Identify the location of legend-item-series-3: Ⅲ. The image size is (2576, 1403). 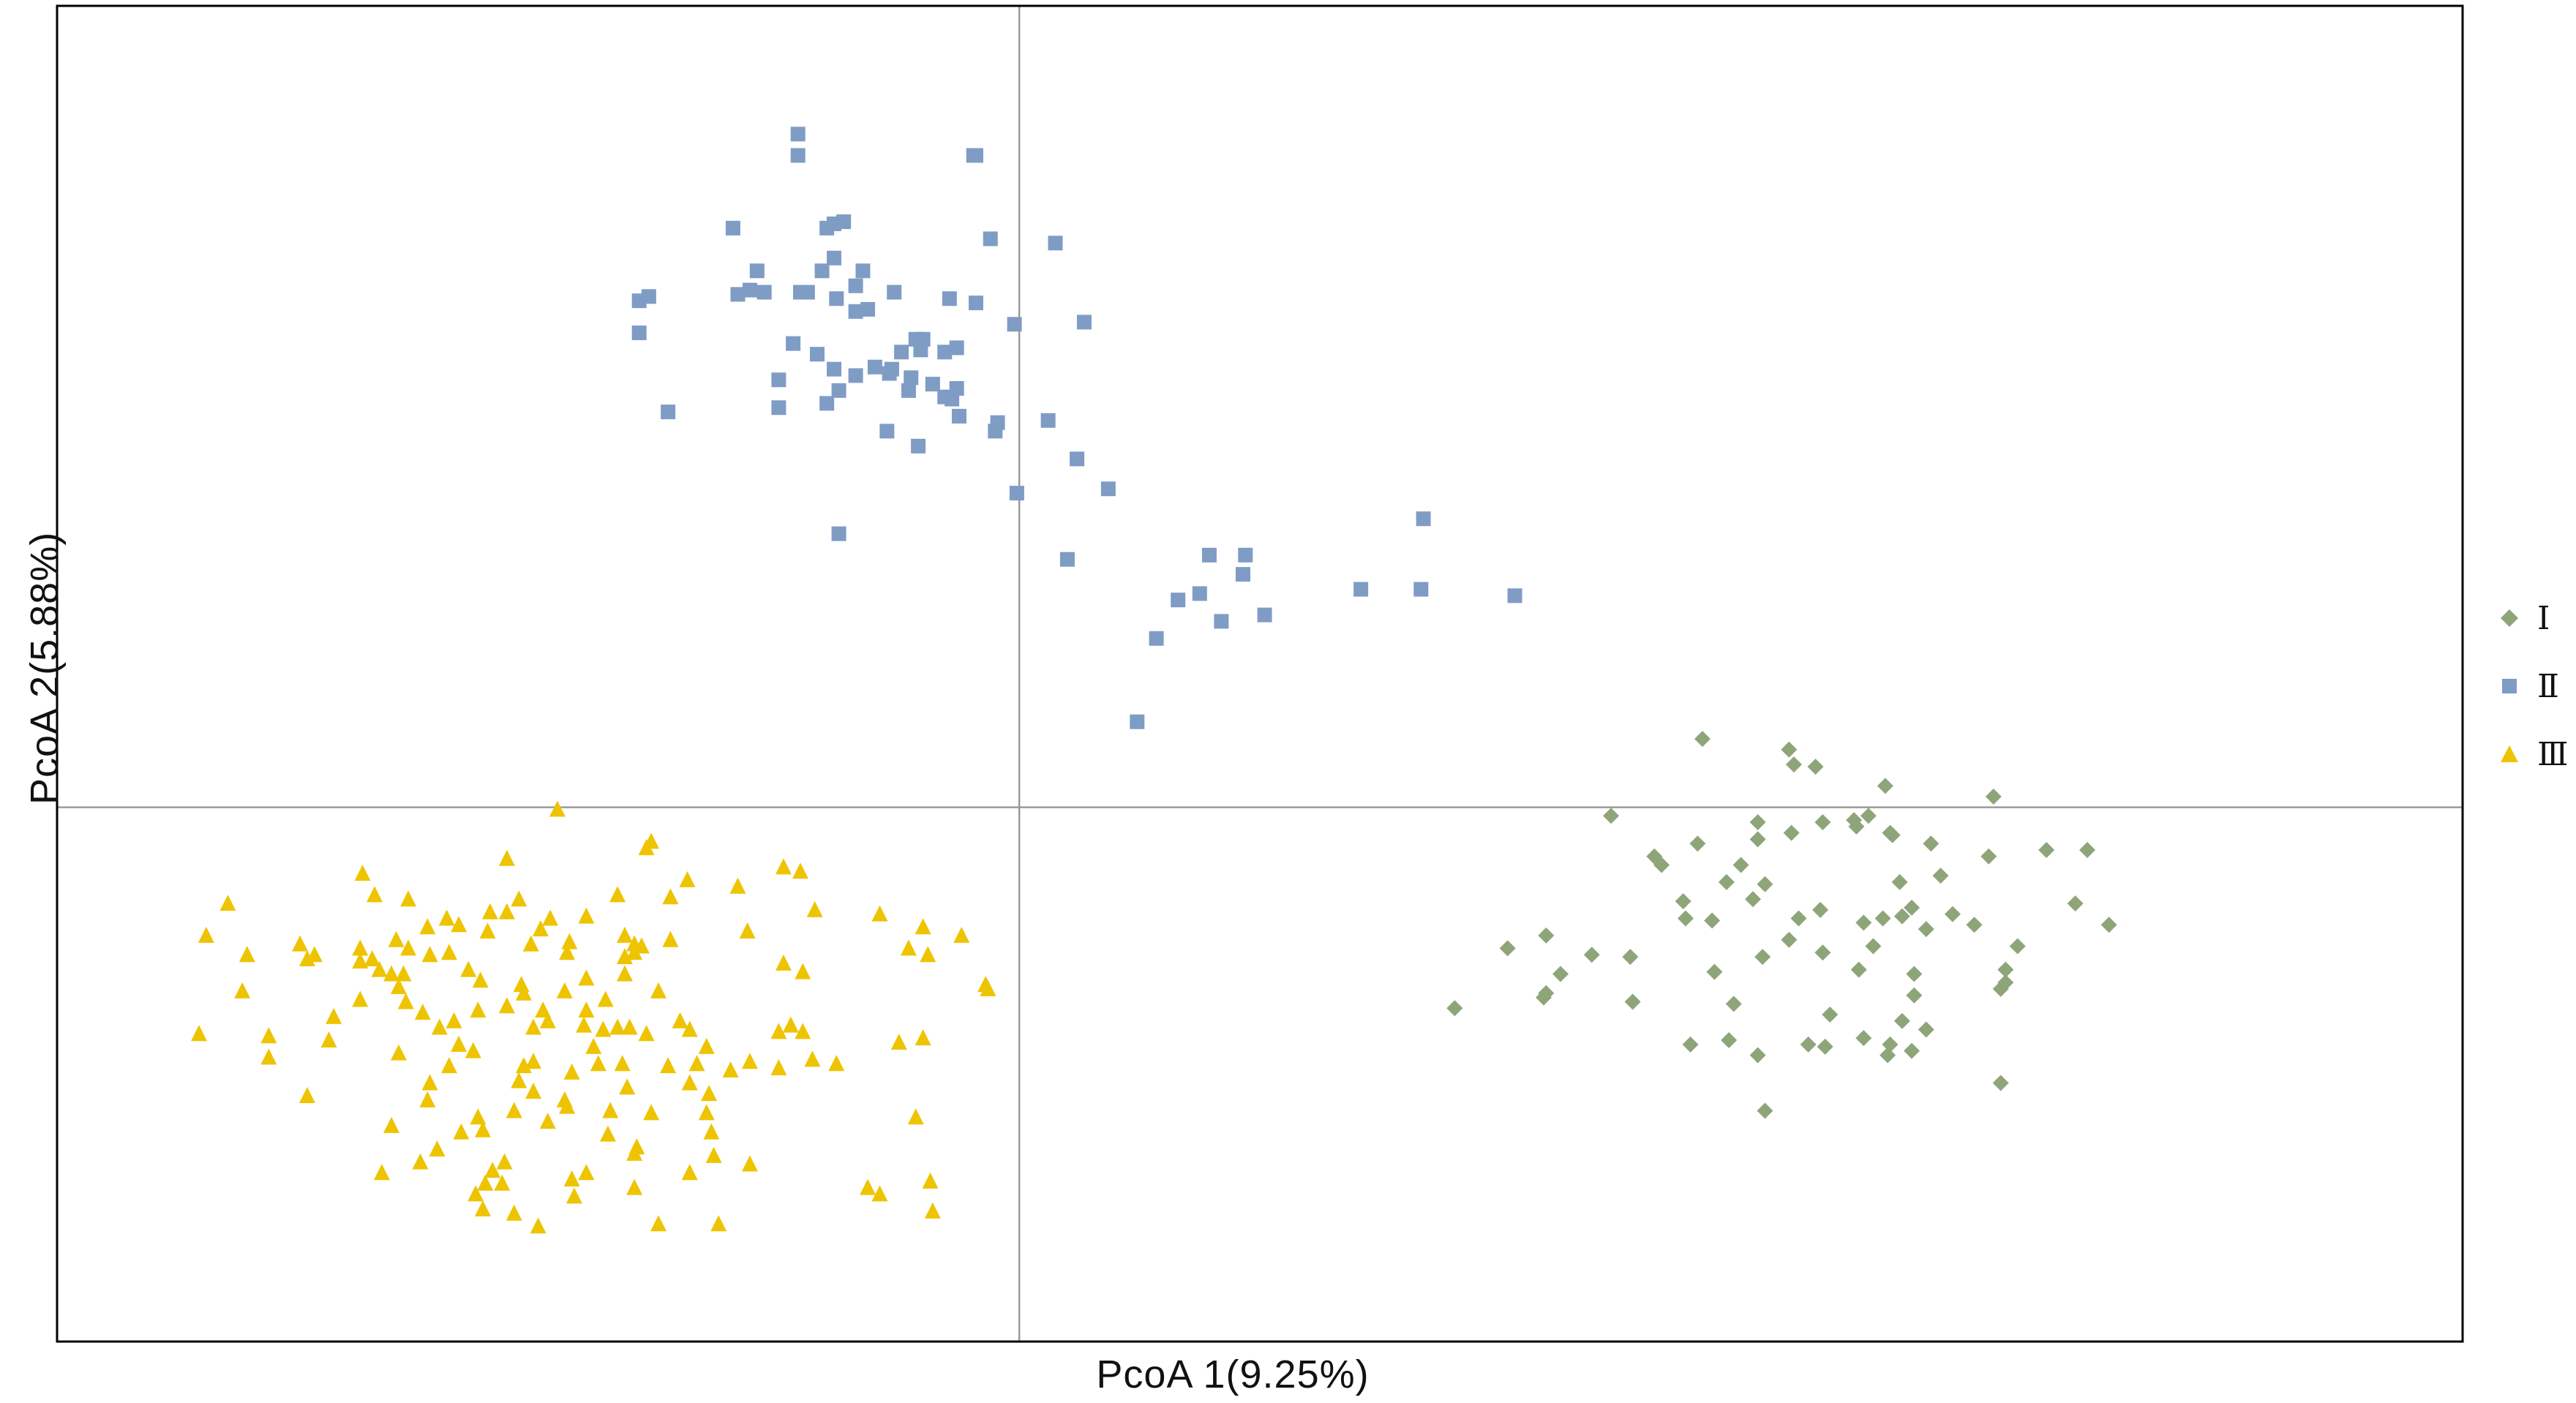
(2531, 754).